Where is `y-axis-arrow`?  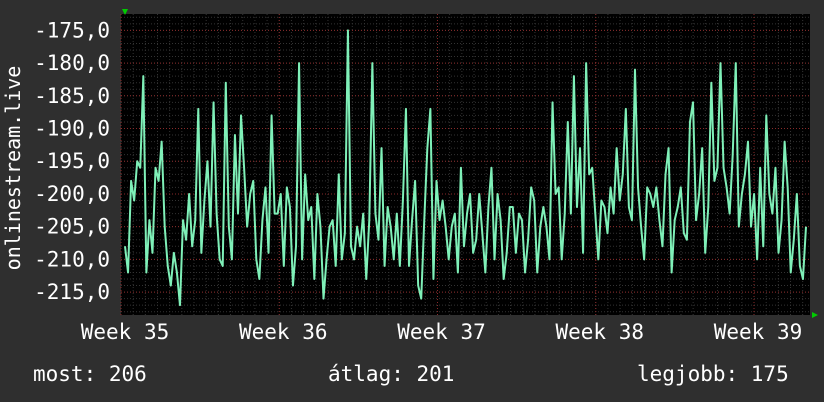 y-axis-arrow is located at coordinates (125, 12).